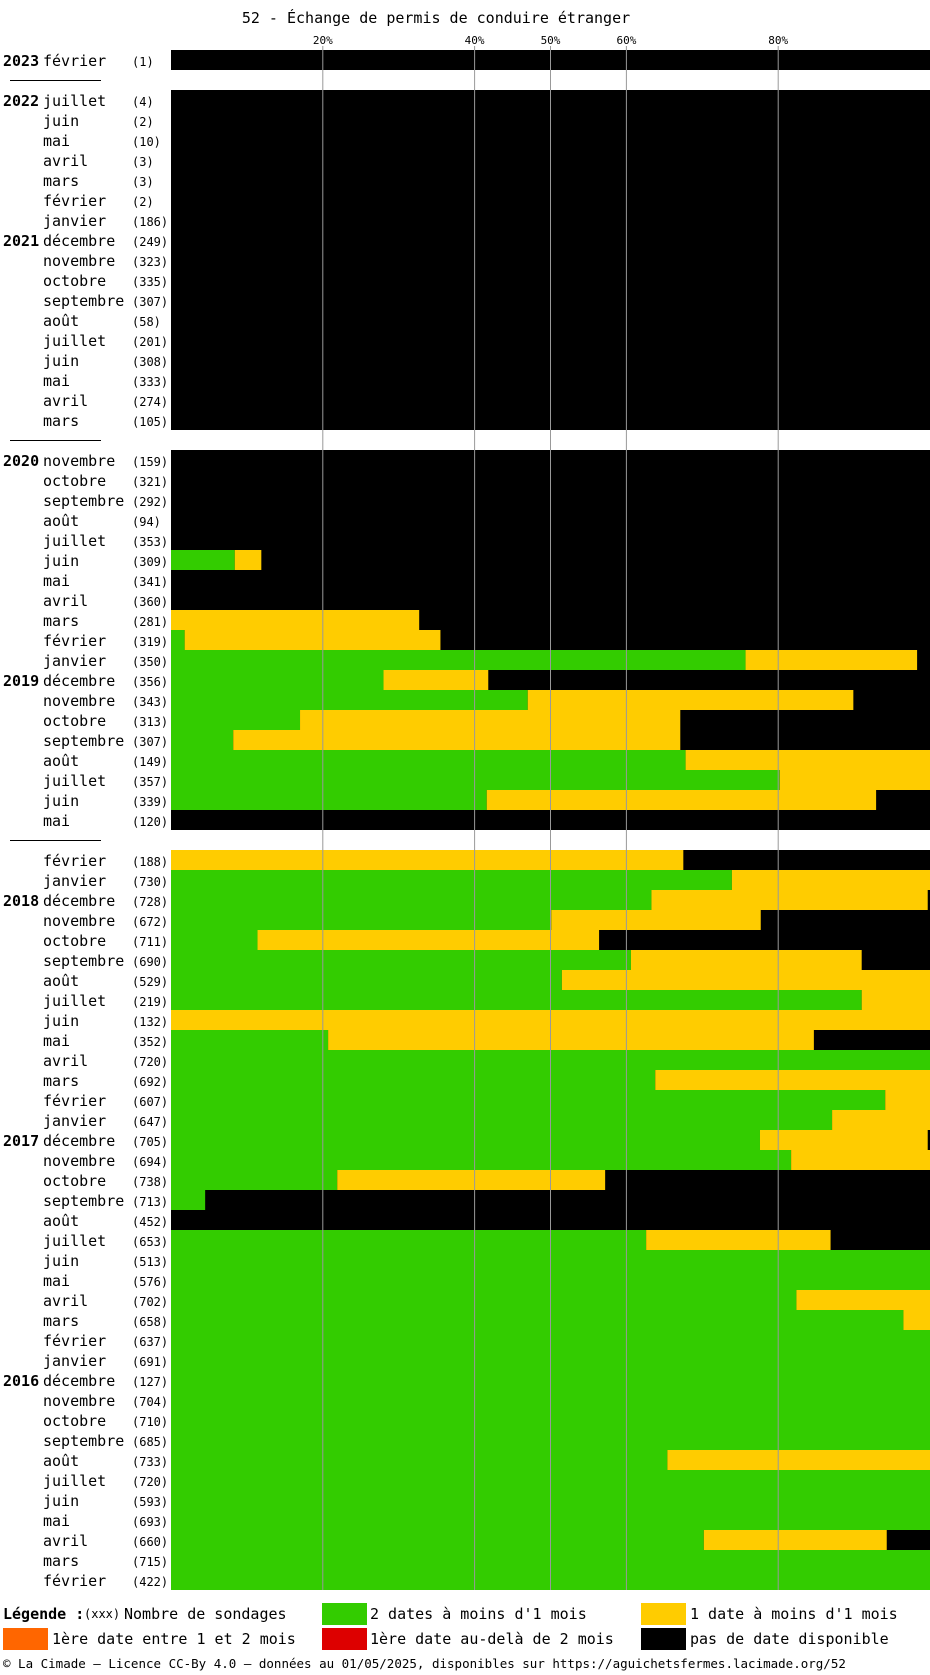 The image size is (930, 1675). I want to click on row-count-label: (309), so click(150, 562).